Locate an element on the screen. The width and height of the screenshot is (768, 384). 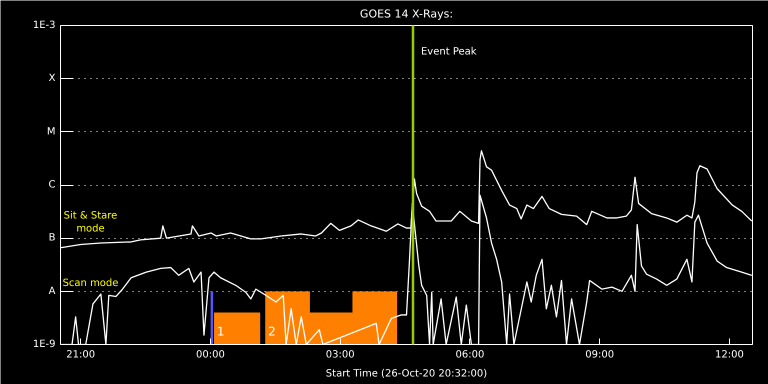
annotation: Sit & Stare mode is located at coordinates (91, 222).